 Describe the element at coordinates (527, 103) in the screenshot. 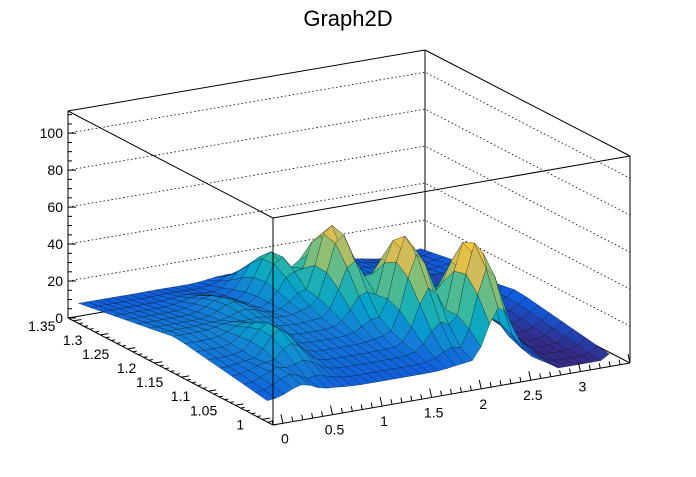

I see `right-top-edge` at that location.